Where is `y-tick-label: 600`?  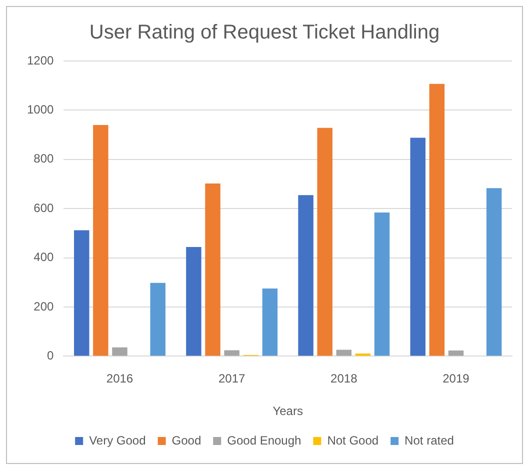
y-tick-label: 600 is located at coordinates (44, 207).